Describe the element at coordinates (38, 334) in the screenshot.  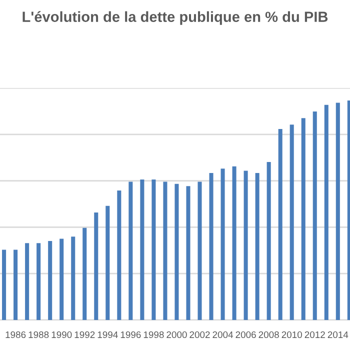
I see `x-tick-label: 1988` at that location.